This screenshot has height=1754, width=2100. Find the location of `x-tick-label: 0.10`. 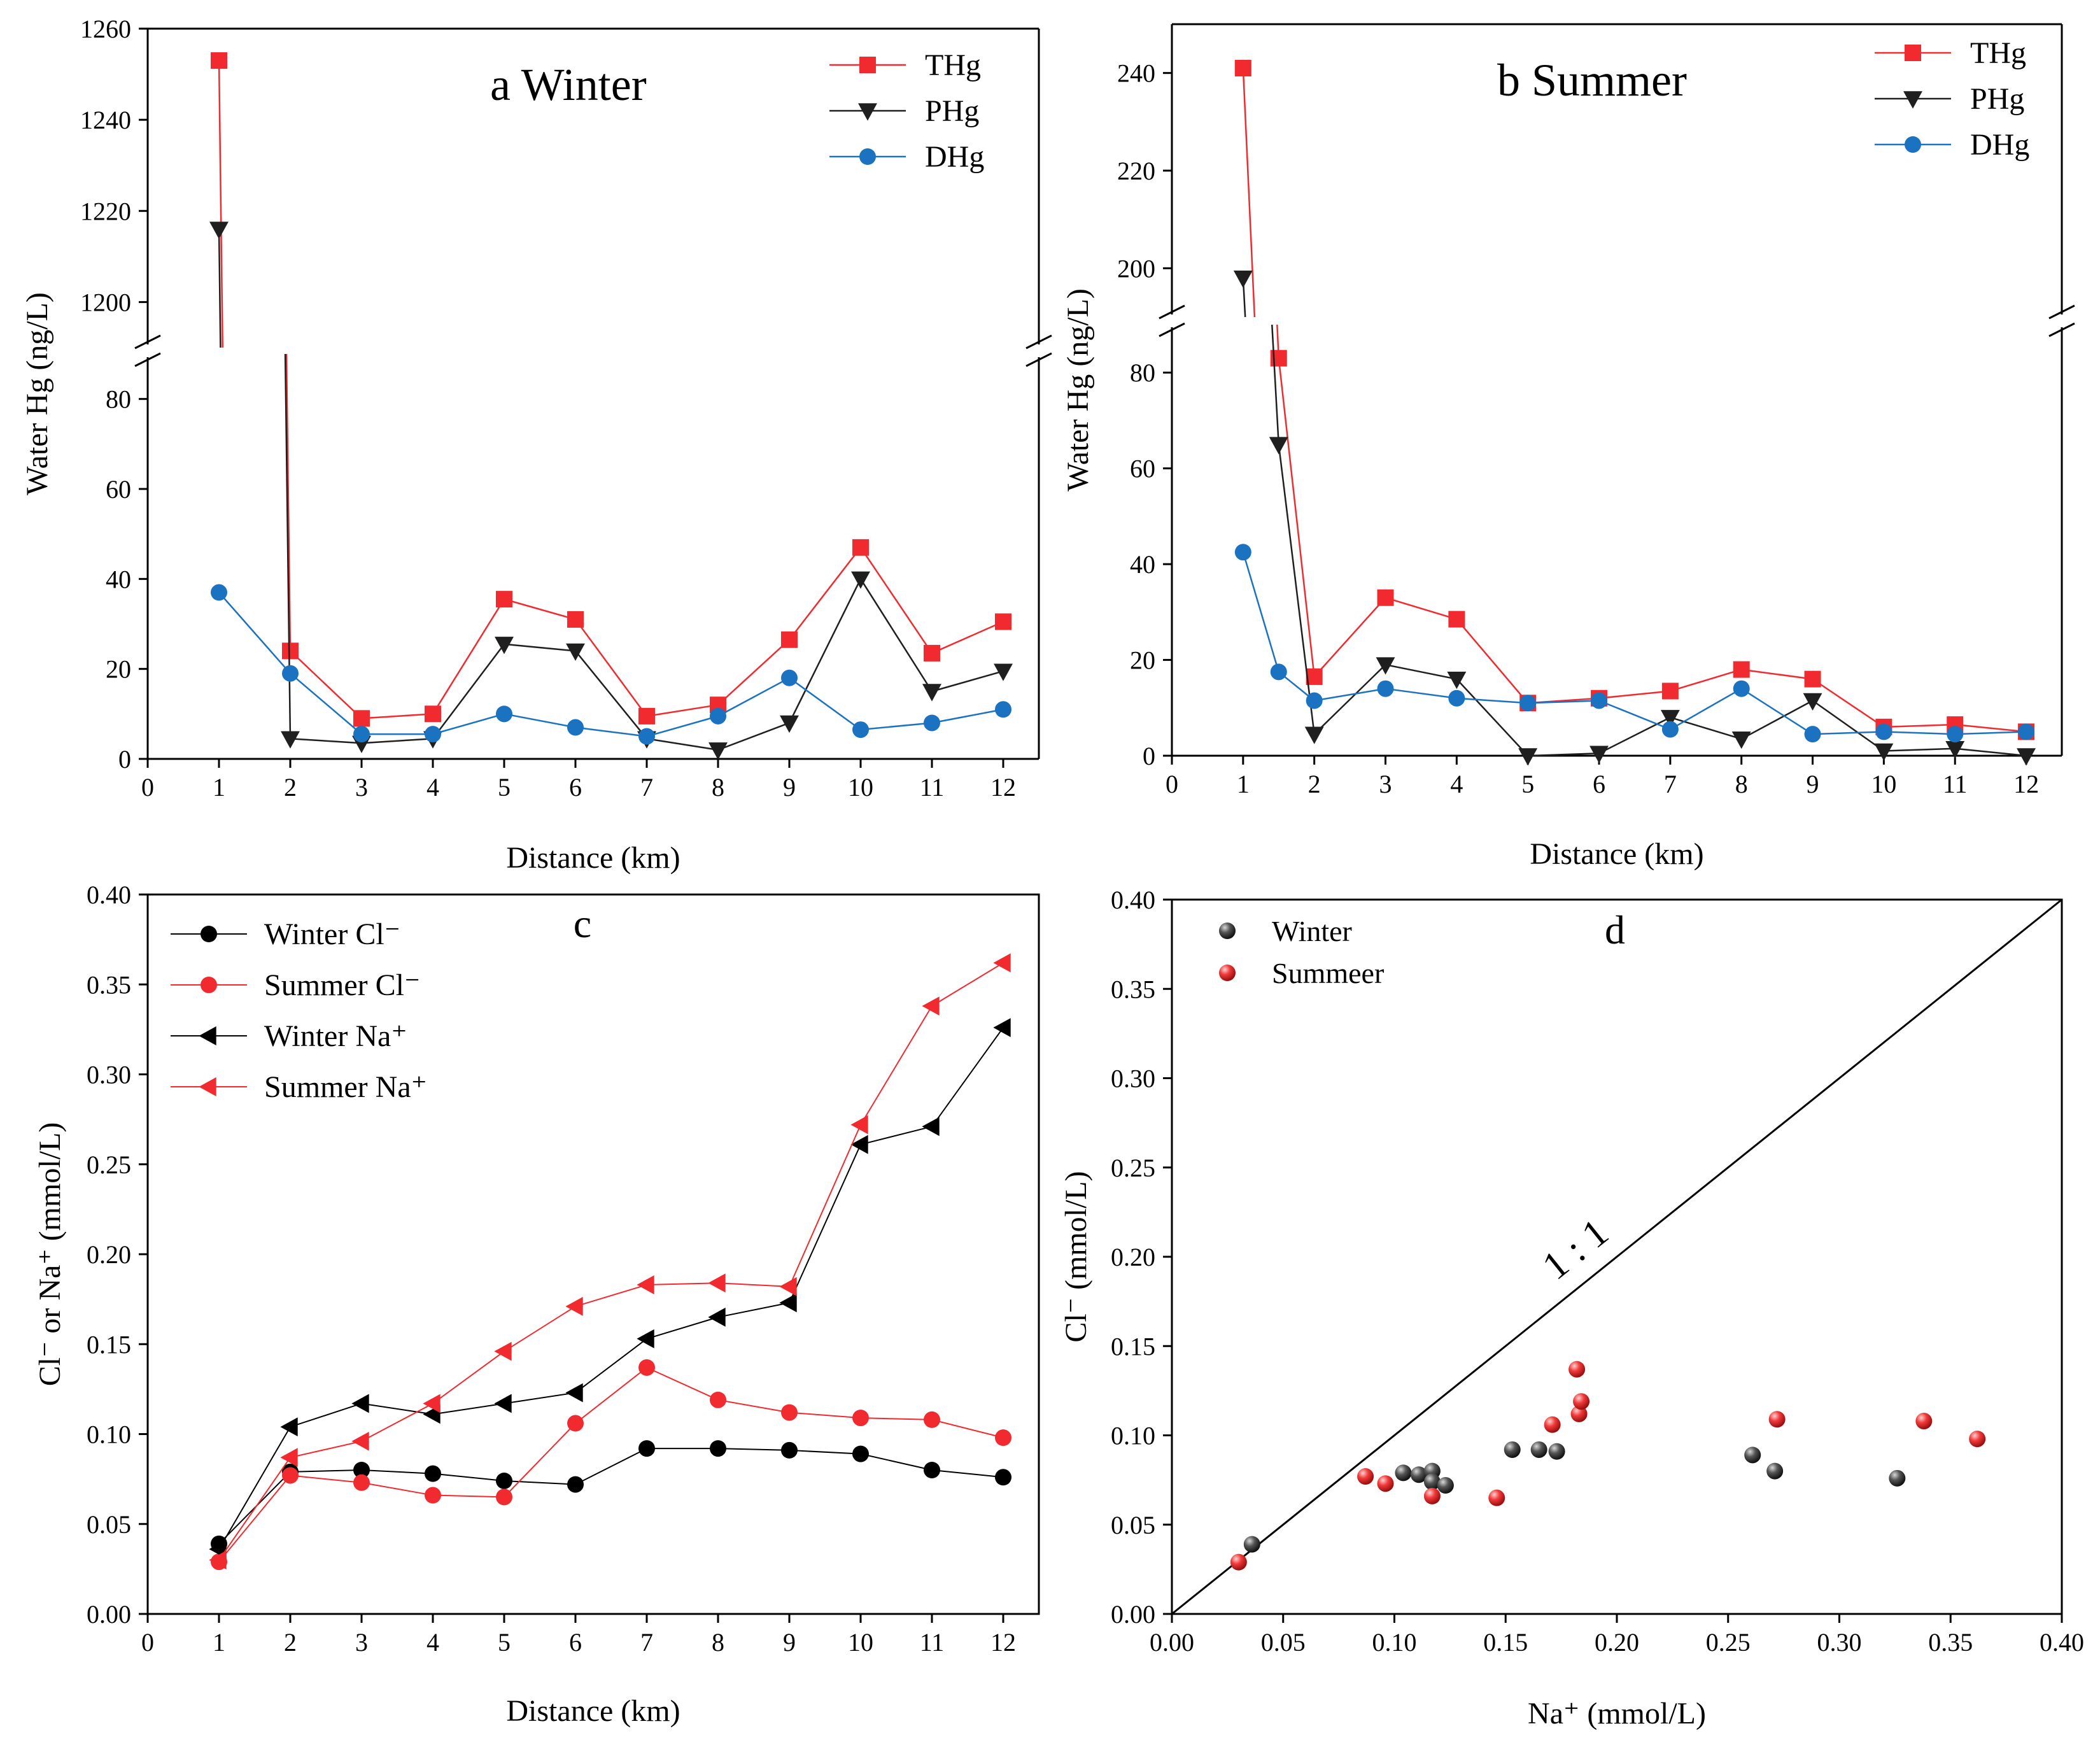

x-tick-label: 0.10 is located at coordinates (1394, 1642).